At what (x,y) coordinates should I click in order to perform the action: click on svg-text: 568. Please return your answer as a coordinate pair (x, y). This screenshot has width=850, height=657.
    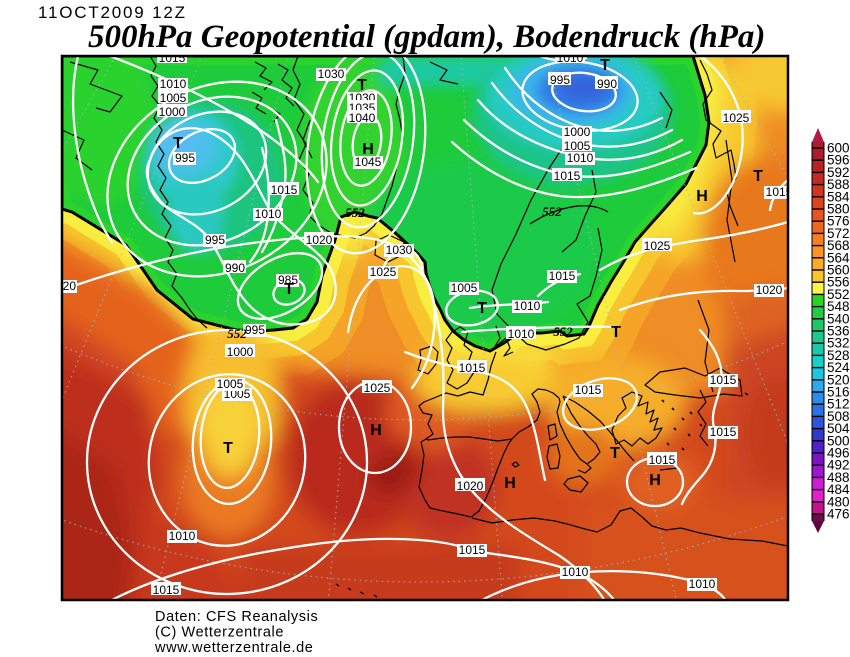
    Looking at the image, I should click on (838, 245).